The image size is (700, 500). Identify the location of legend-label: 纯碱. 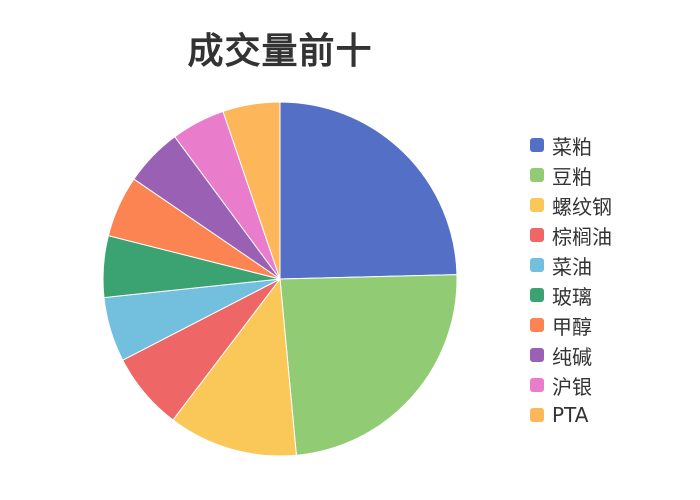
(572, 356).